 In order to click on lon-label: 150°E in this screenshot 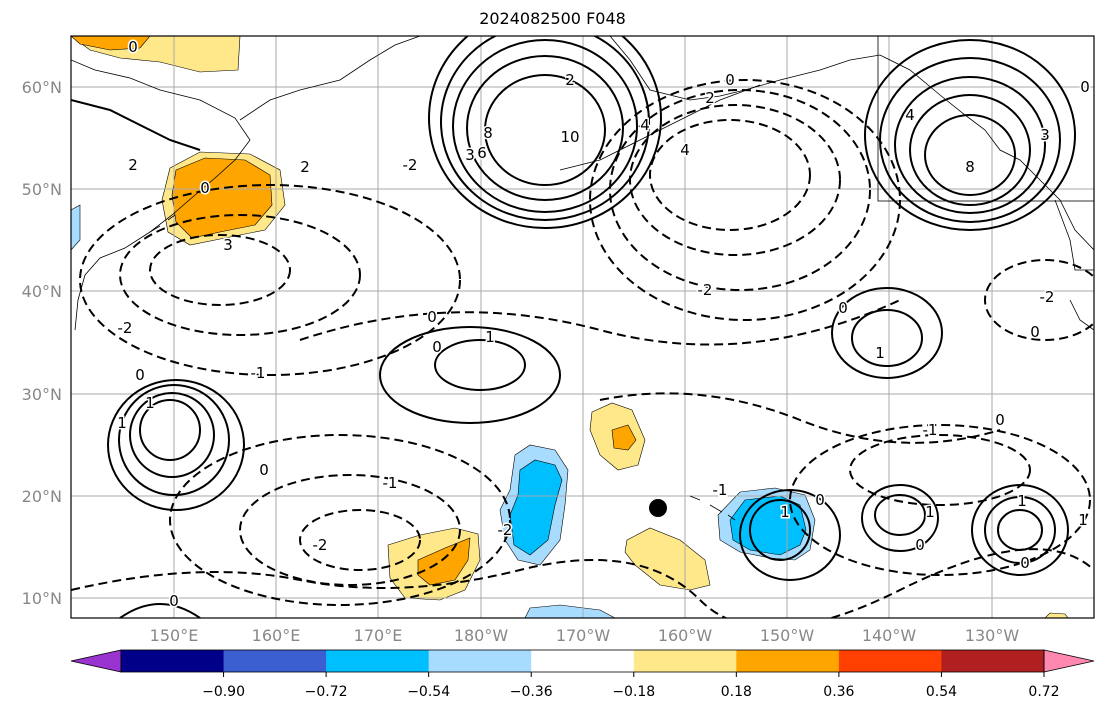, I will do `click(174, 635)`.